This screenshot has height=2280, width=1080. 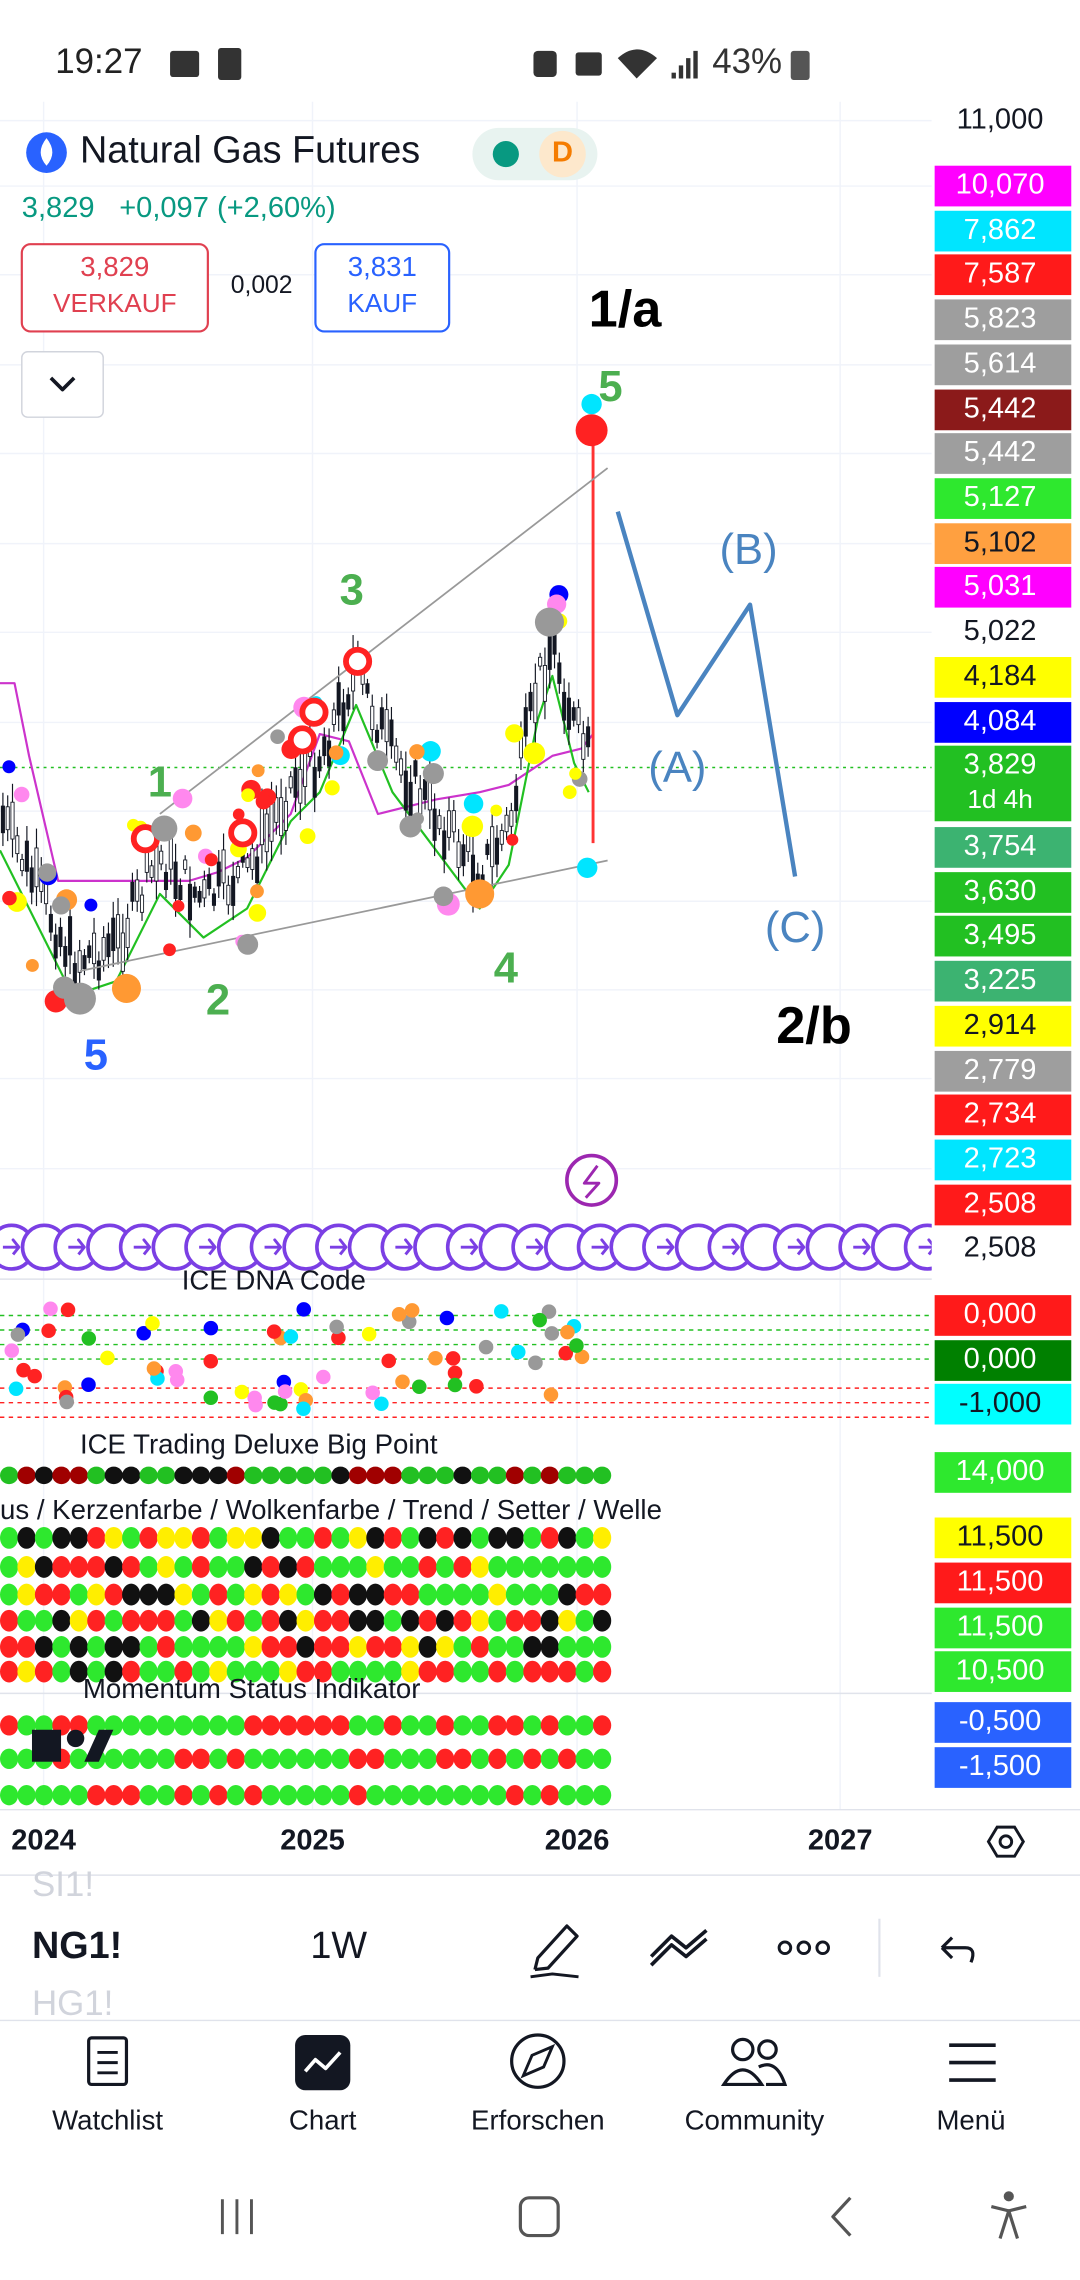 I want to click on signal-ring, so click(x=358, y=661).